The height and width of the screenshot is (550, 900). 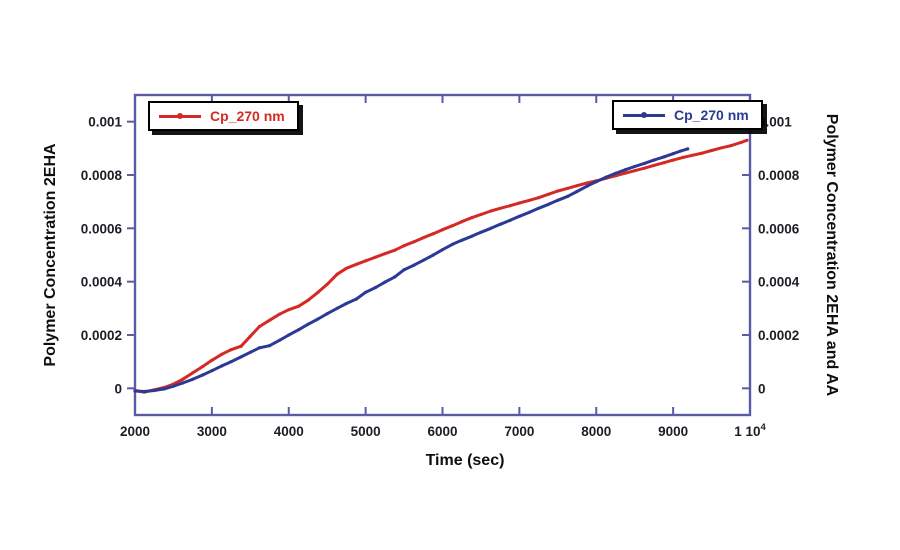 I want to click on x-tick-label: 3000, so click(x=212, y=431).